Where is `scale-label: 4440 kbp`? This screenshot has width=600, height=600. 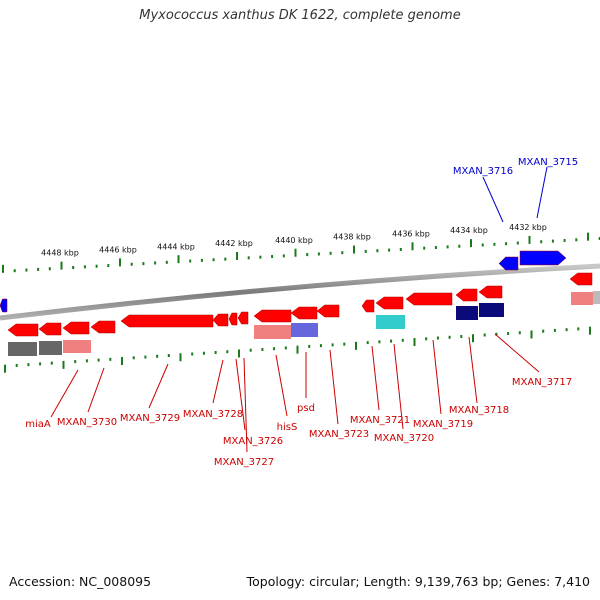
scale-label: 4440 kbp is located at coordinates (294, 240).